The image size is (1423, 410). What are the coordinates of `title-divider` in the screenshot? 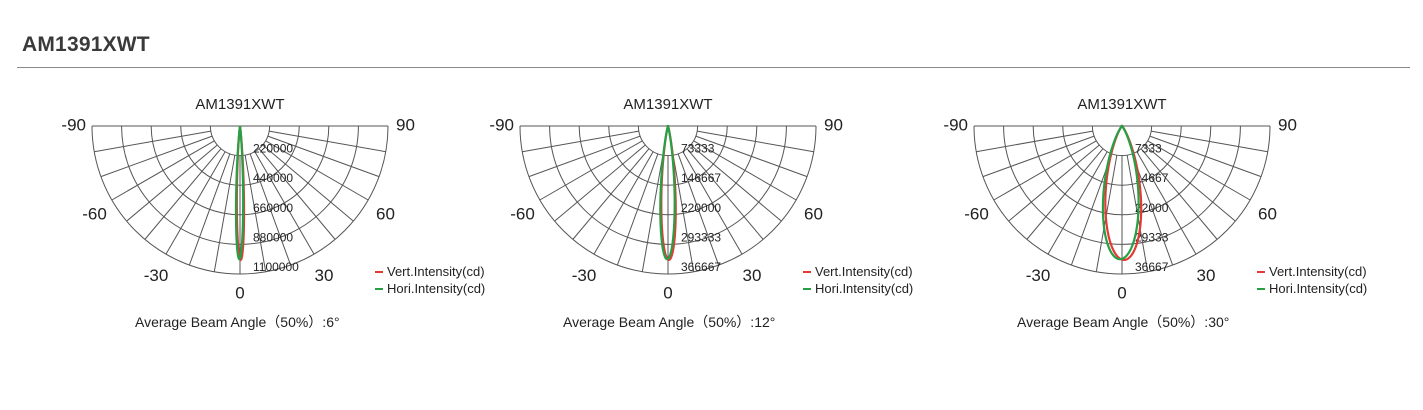 It's located at (713, 67).